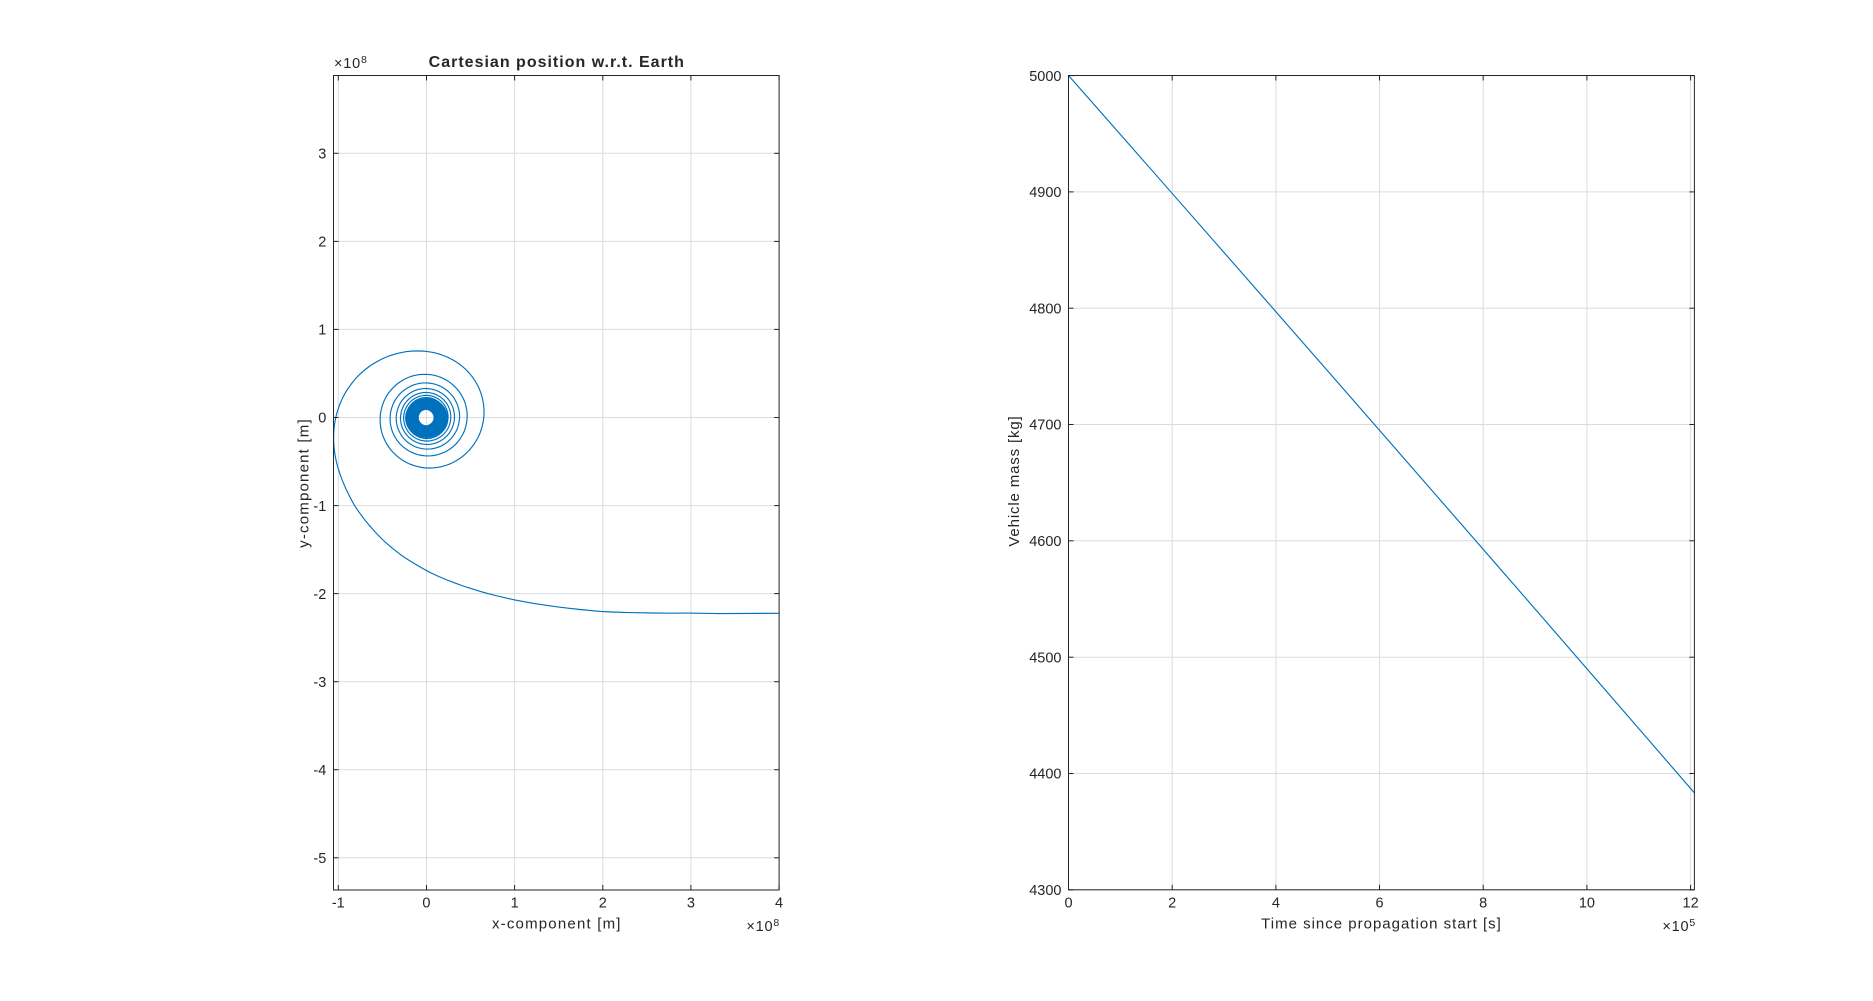 The image size is (1873, 1001). Describe the element at coordinates (1045, 77) in the screenshot. I see `svg-text: 5000` at that location.